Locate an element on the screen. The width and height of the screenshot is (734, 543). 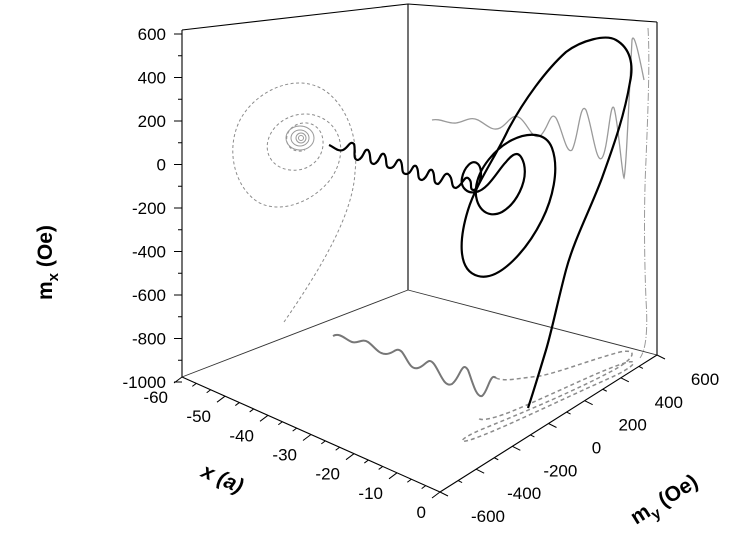
my-axis-ticks: -600-400-200 0 200 400 600 is located at coordinates (579, 440).